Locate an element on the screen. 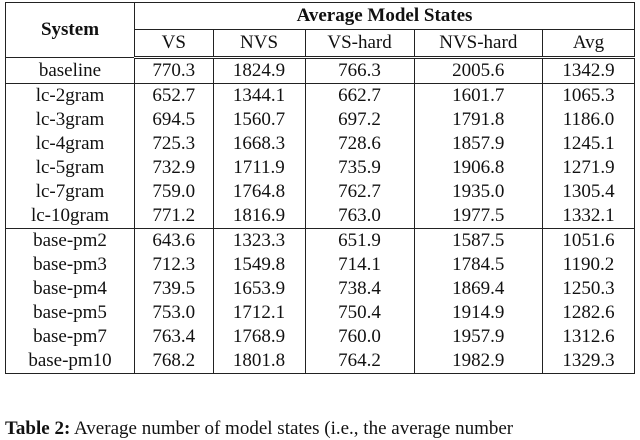 Image resolution: width=640 pixels, height=440 pixels. value-cell: 1668.3 is located at coordinates (259, 144).